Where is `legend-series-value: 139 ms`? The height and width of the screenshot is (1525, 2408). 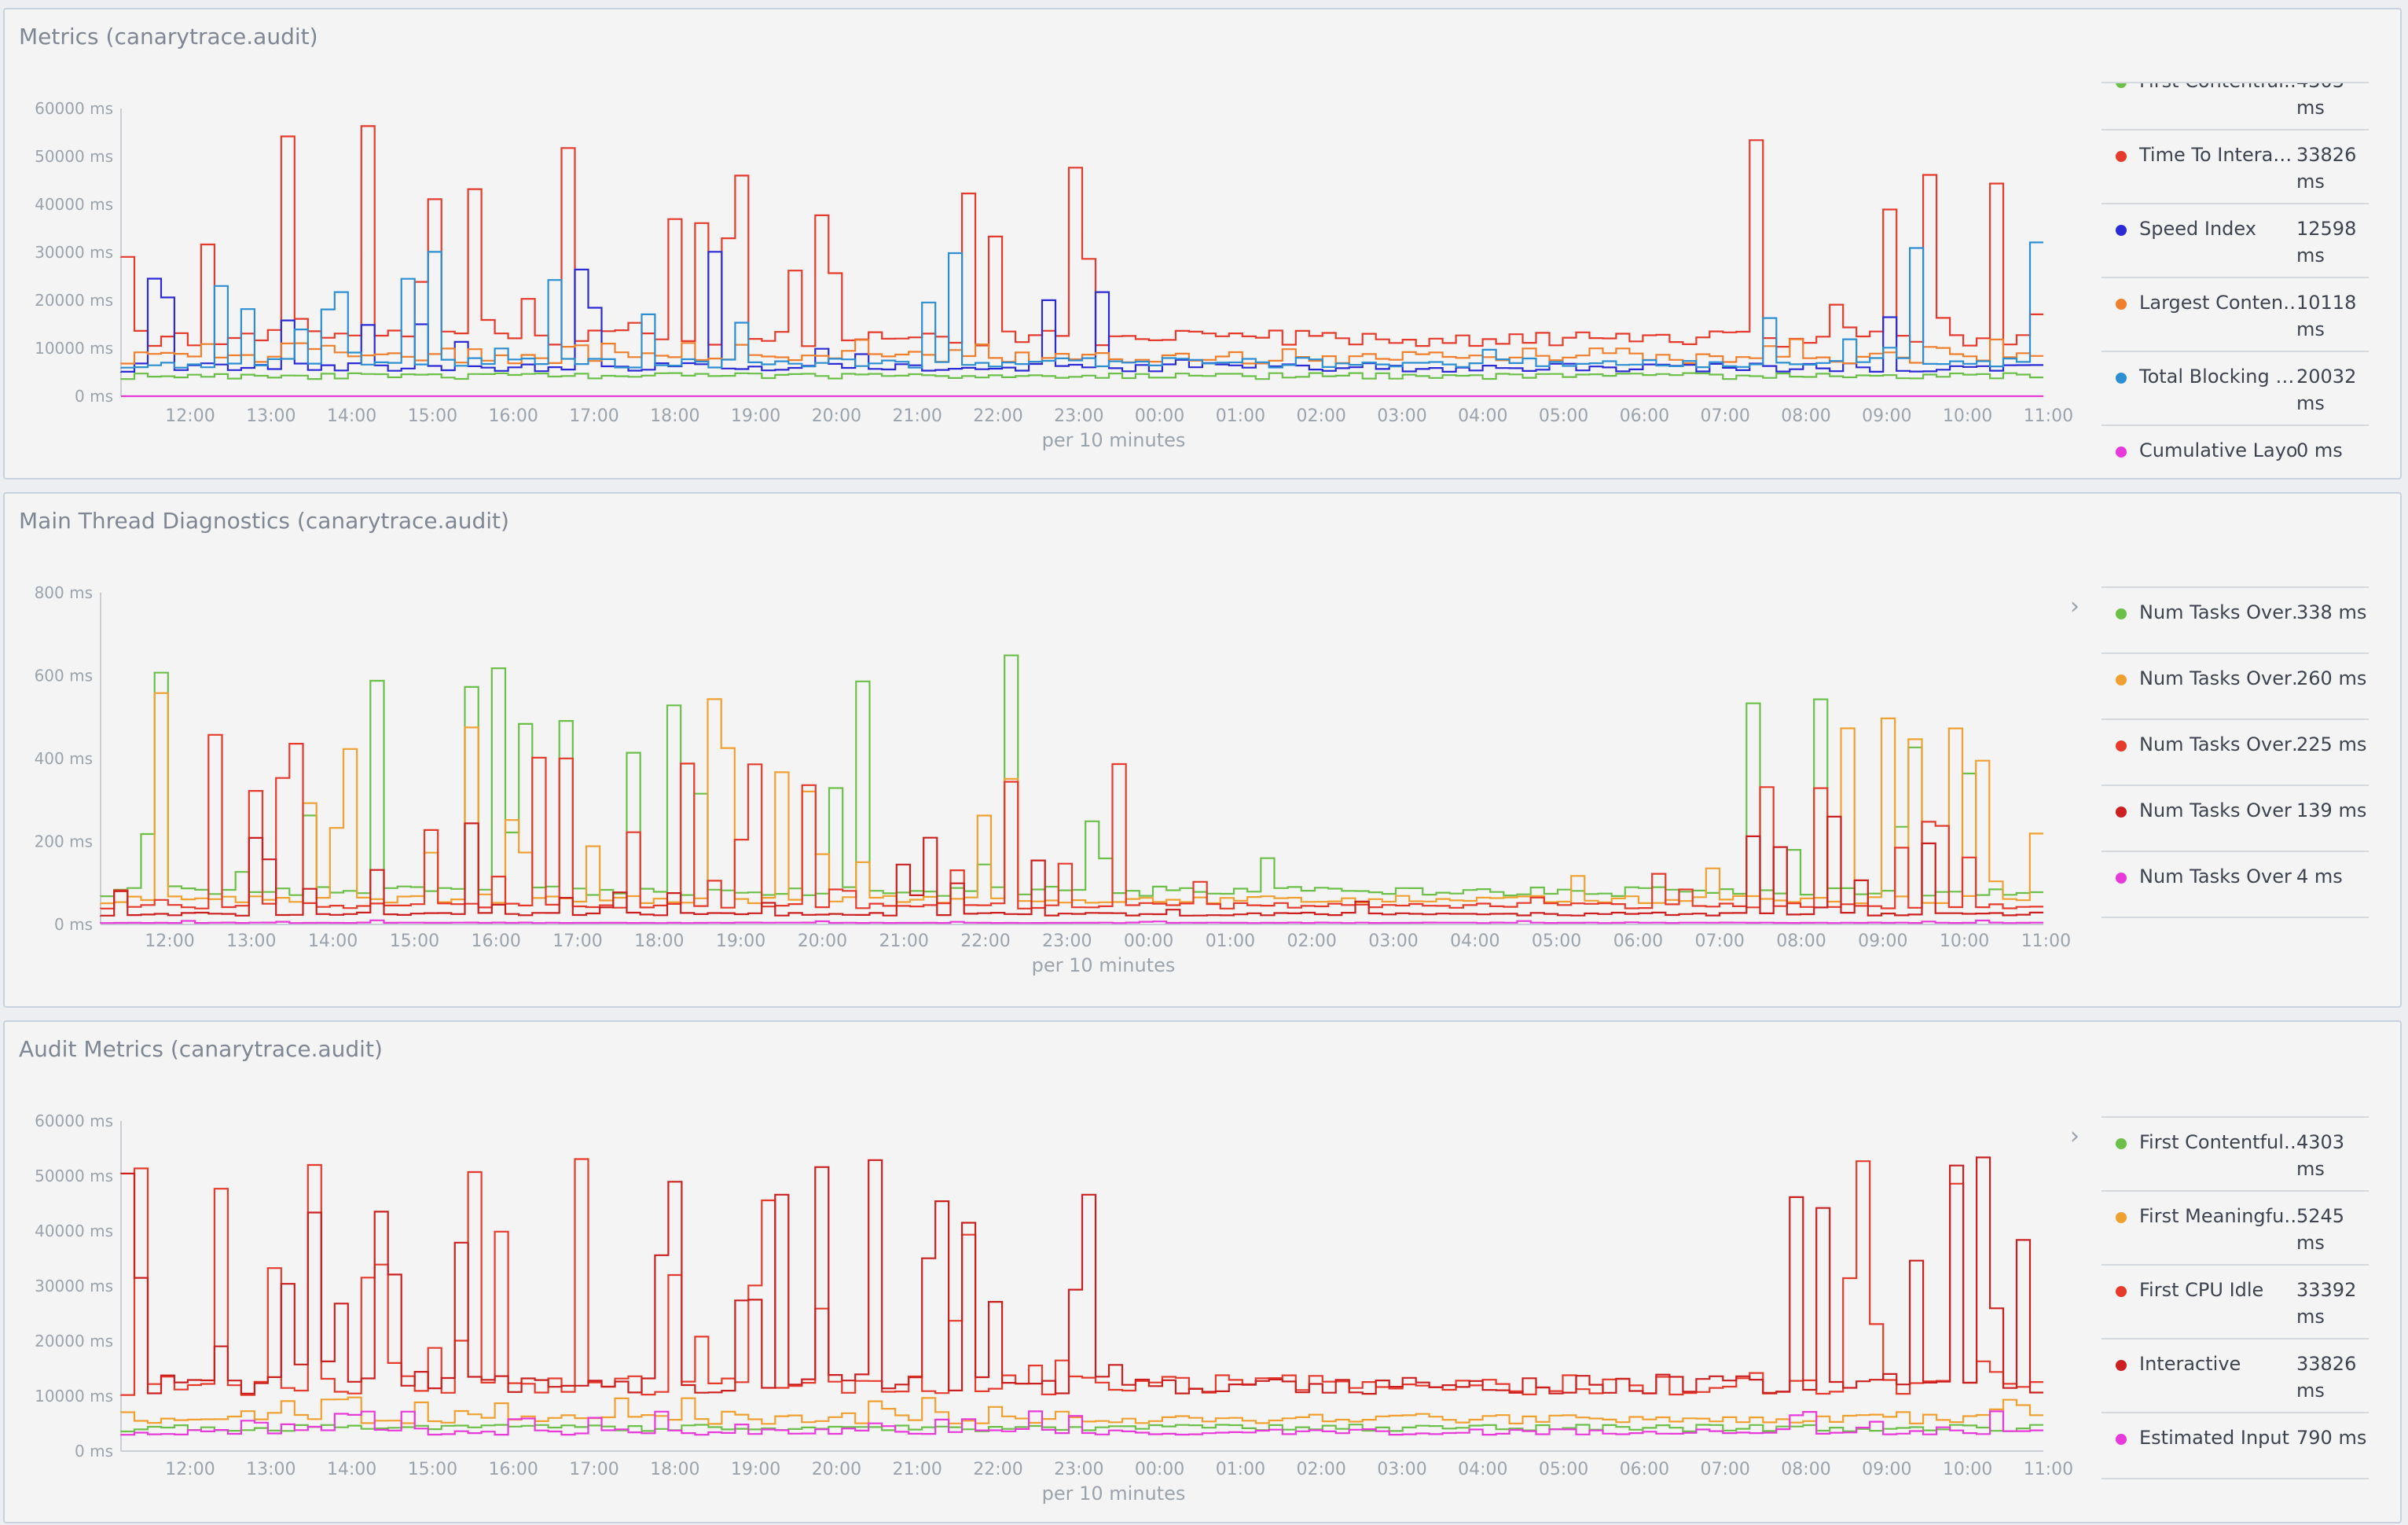
legend-series-value: 139 ms is located at coordinates (2331, 810).